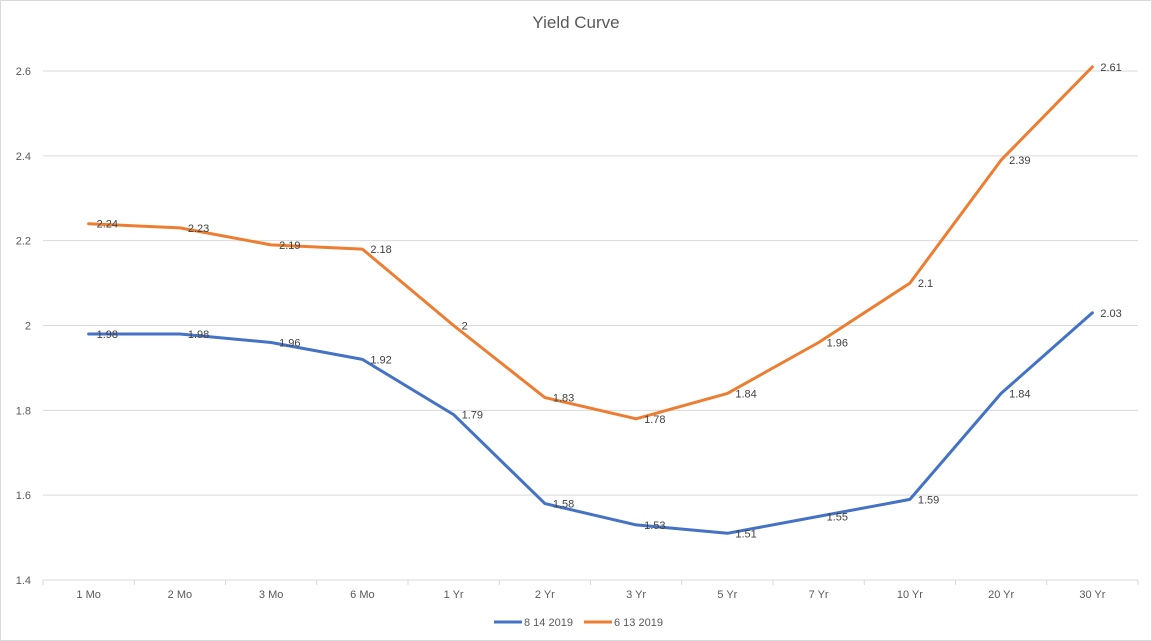 This screenshot has height=641, width=1152. Describe the element at coordinates (925, 284) in the screenshot. I see `data-label: 2.1` at that location.